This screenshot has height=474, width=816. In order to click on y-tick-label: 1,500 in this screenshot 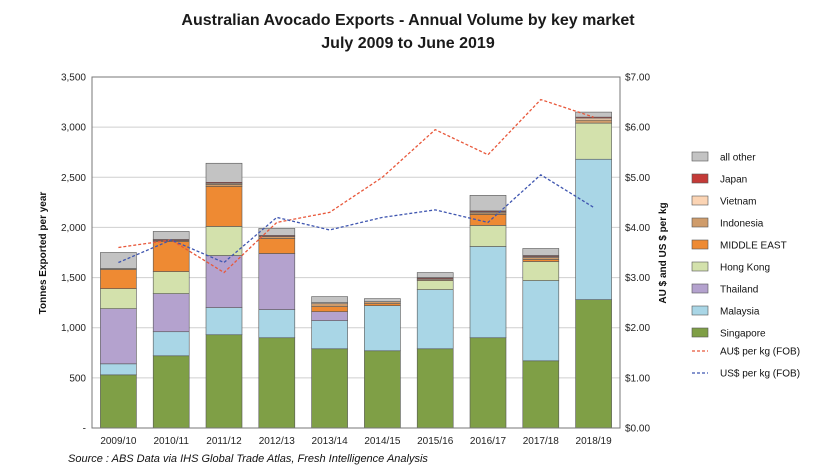, I will do `click(73, 278)`.